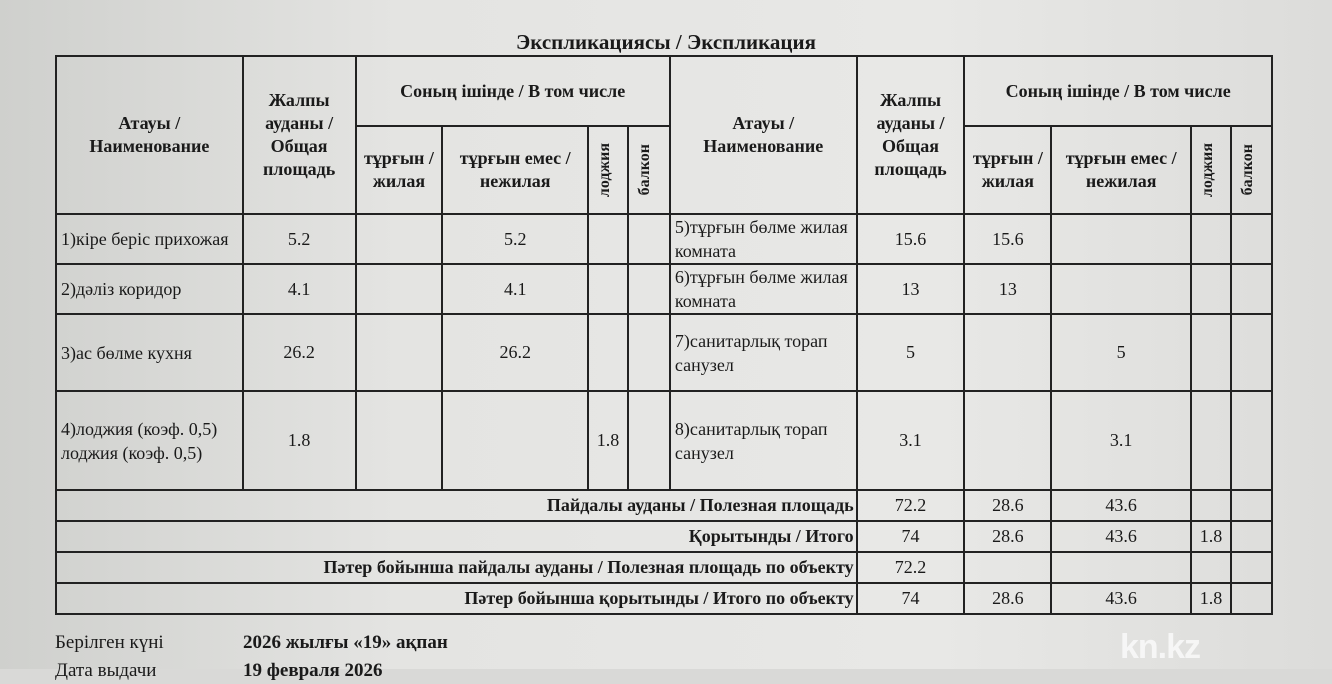 Image resolution: width=1332 pixels, height=684 pixels. What do you see at coordinates (1008, 289) in the screenshot?
I see `cell-living: 13` at bounding box center [1008, 289].